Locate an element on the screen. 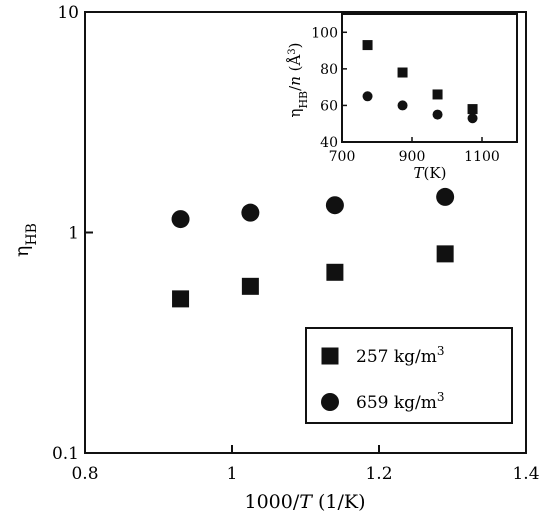  inset-x-tick-label-1: 900 is located at coordinates (412, 157).